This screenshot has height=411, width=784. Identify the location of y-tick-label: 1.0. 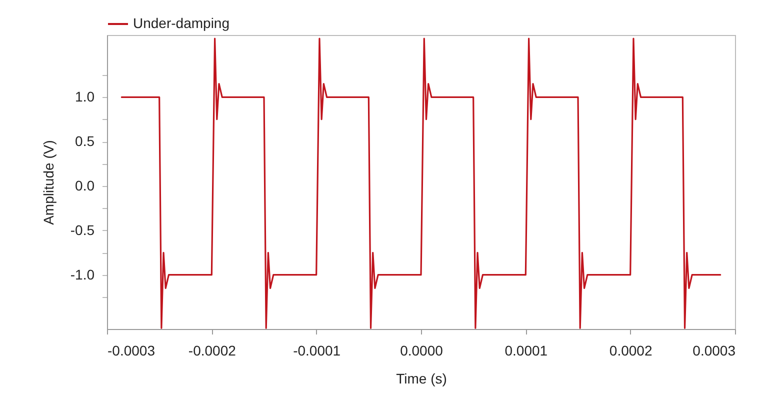
(85, 96).